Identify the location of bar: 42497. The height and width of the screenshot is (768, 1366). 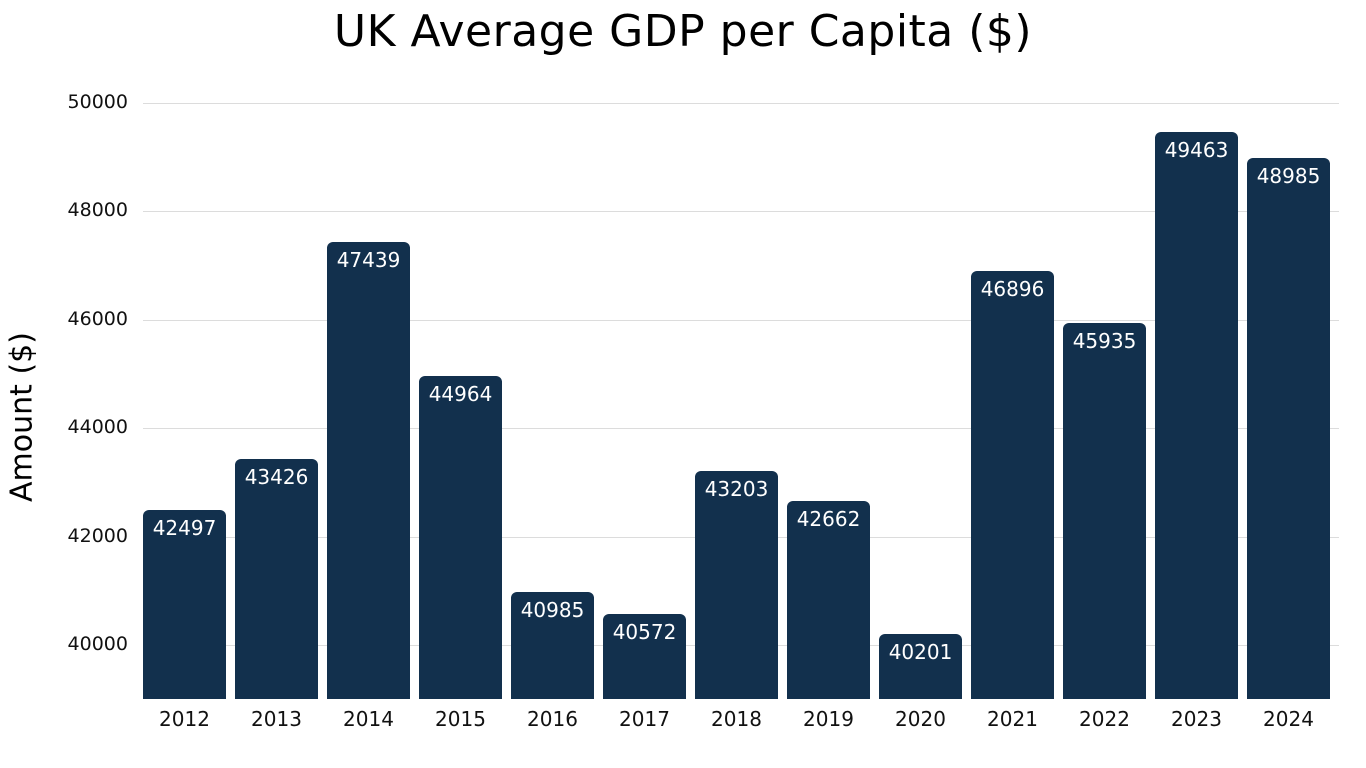
(184, 604).